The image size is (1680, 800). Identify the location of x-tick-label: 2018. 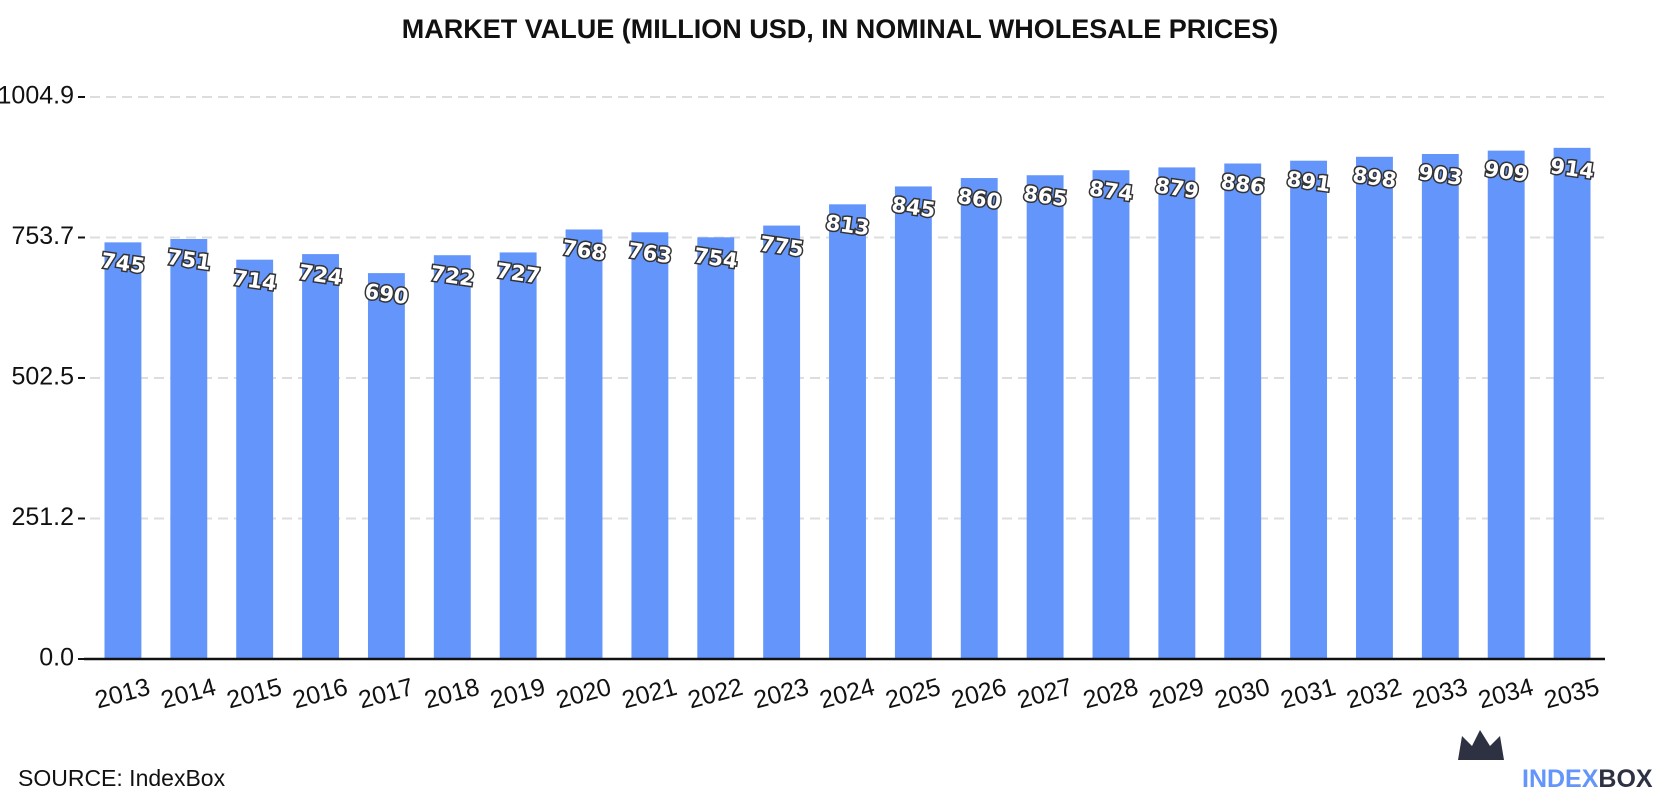
(451, 693).